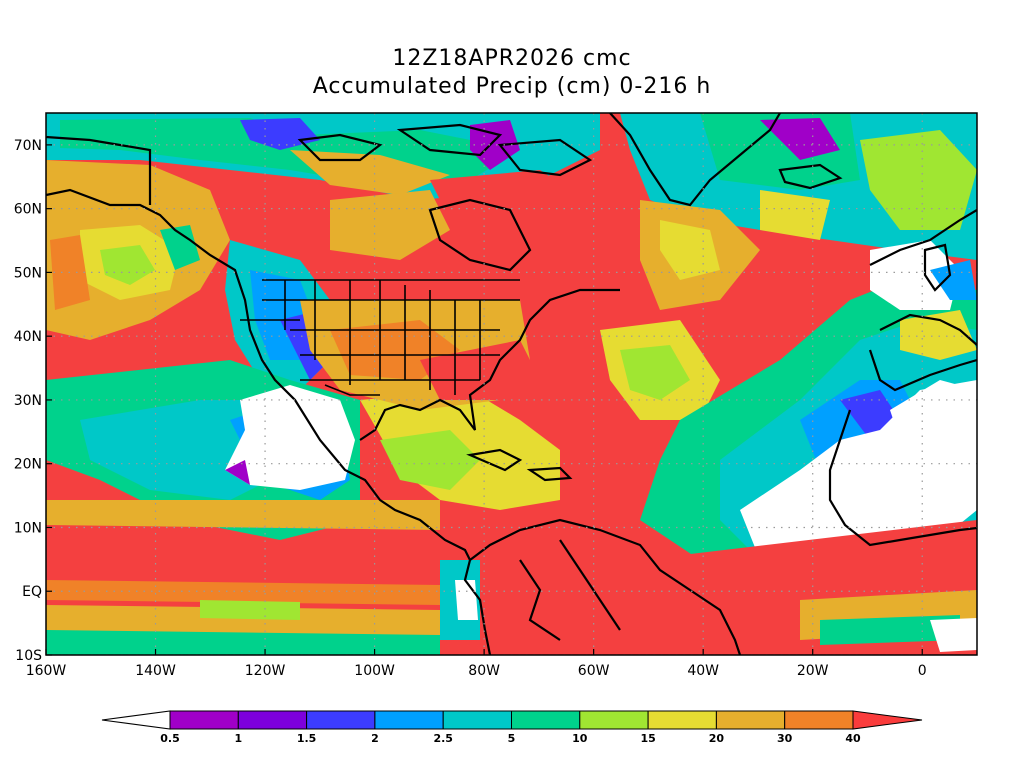 The width and height of the screenshot is (1024, 768). What do you see at coordinates (647, 738) in the screenshot?
I see `colorbar-label: 15` at bounding box center [647, 738].